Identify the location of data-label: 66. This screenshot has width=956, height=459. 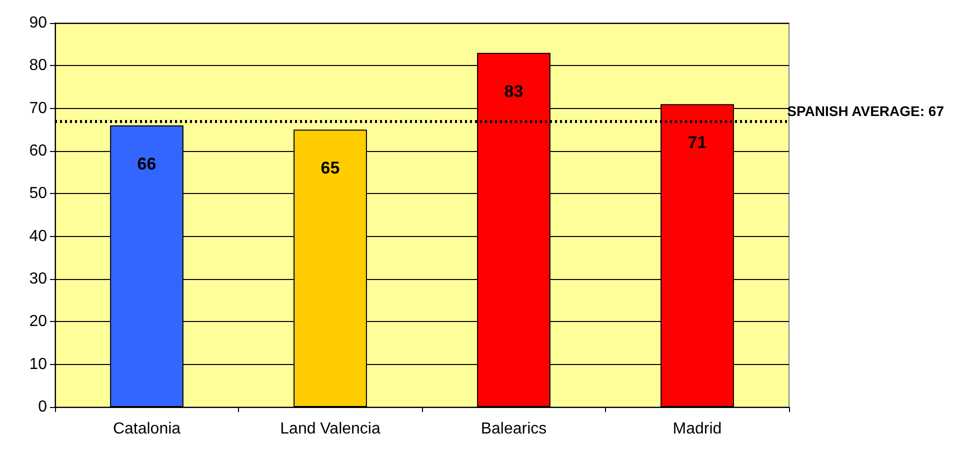
(146, 164).